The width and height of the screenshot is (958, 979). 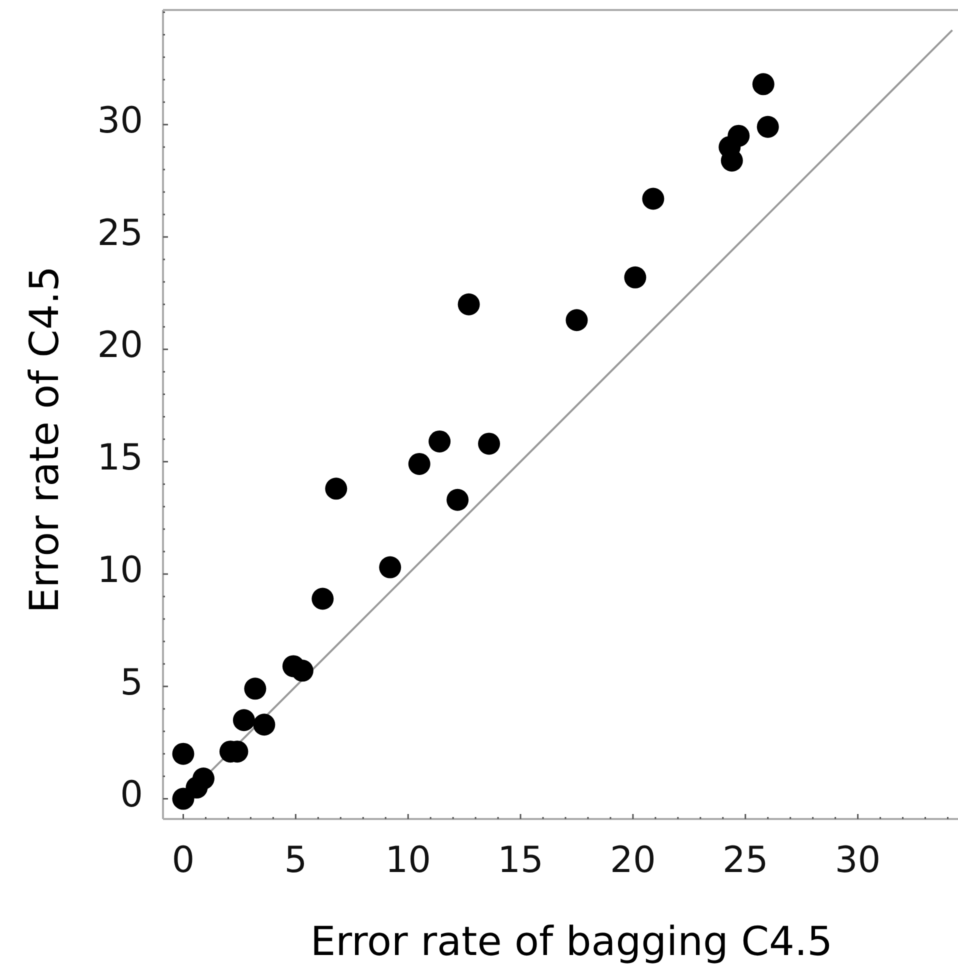 What do you see at coordinates (745, 860) in the screenshot?
I see `x-tick-label: 25` at bounding box center [745, 860].